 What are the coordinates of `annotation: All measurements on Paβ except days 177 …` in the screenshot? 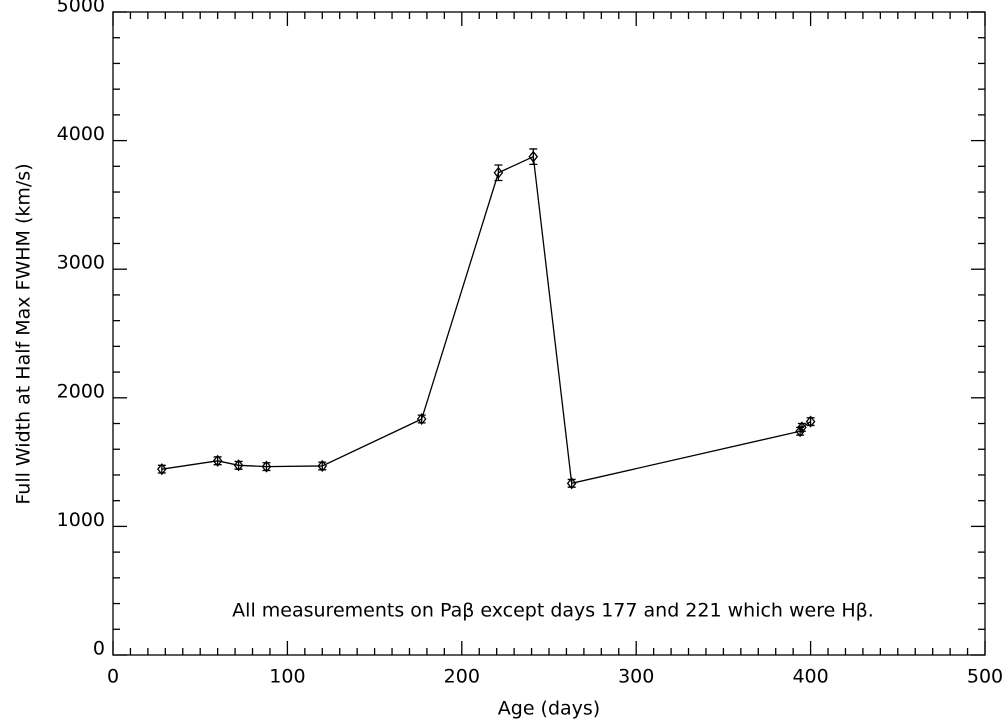 It's located at (553, 611).